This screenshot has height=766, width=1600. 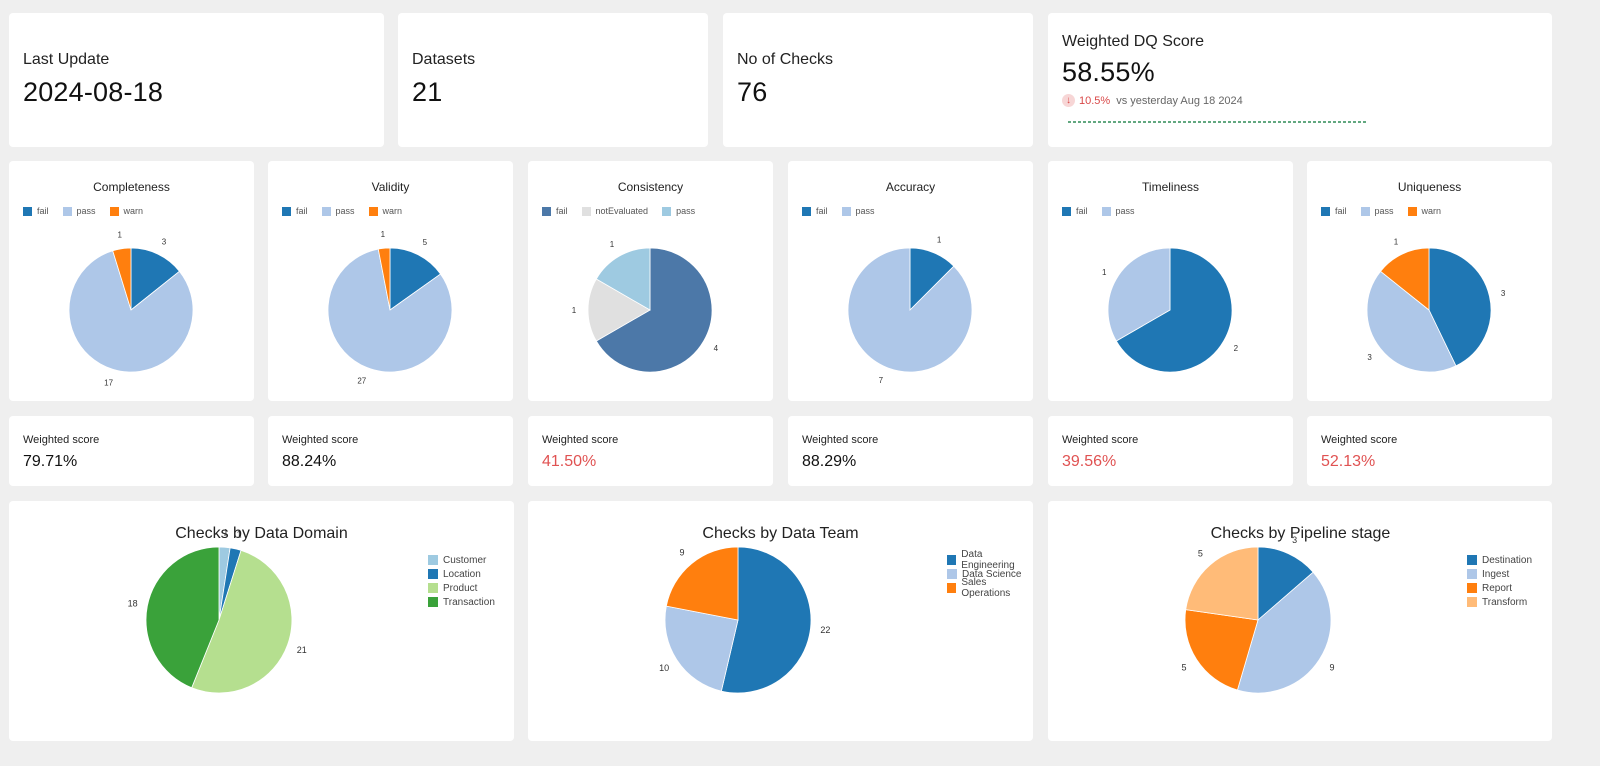 I want to click on pie-slice-notevaluated, so click(x=619, y=310).